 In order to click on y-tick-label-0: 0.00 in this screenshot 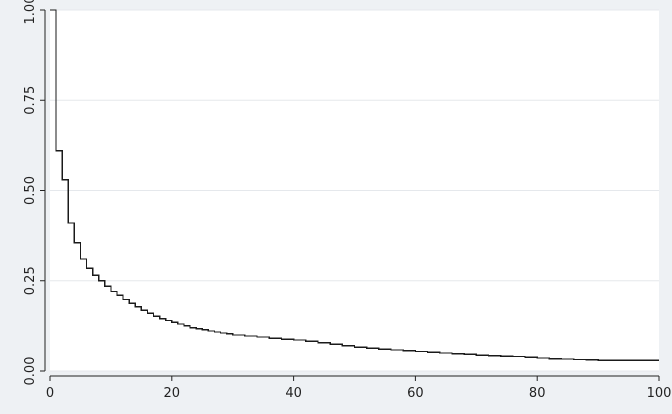, I will do `click(30, 371)`.